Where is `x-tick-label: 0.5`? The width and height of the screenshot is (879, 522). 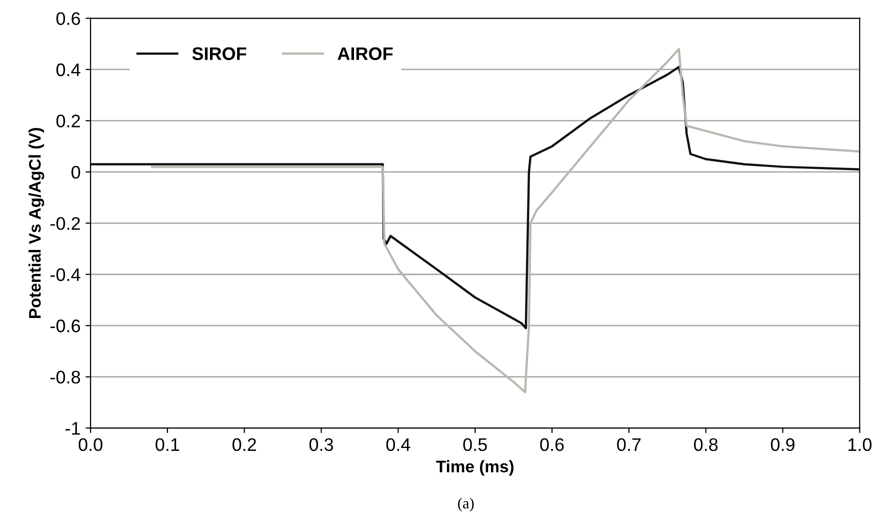
x-tick-label: 0.5 is located at coordinates (475, 445).